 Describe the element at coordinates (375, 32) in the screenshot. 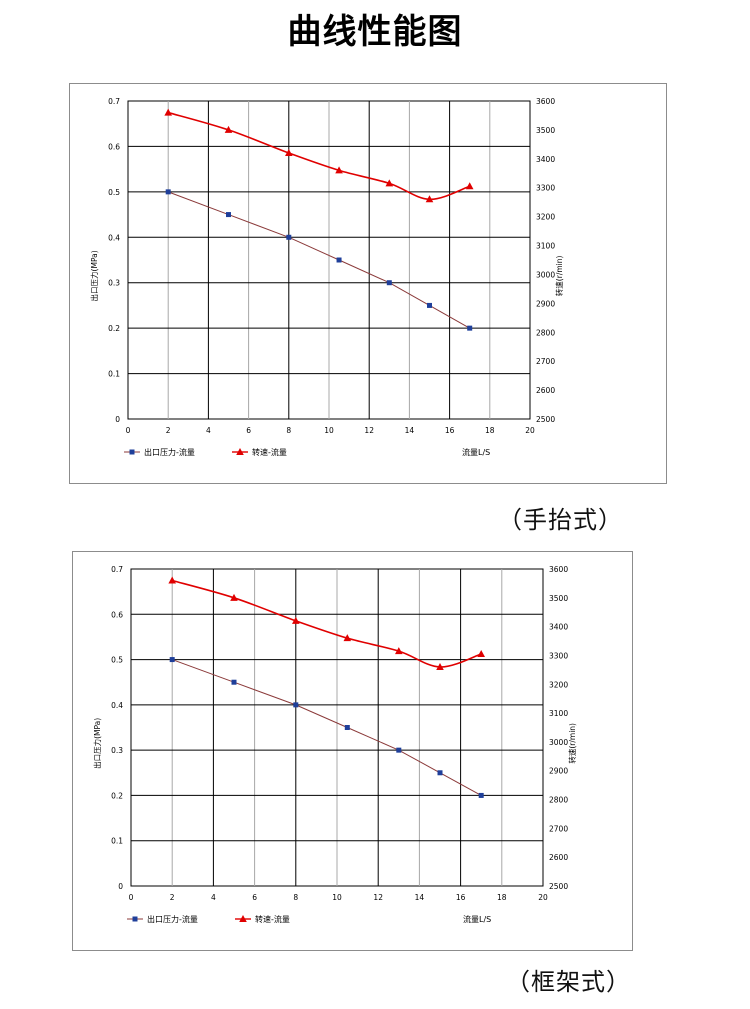

I see `page-title: 曲线性能图` at that location.